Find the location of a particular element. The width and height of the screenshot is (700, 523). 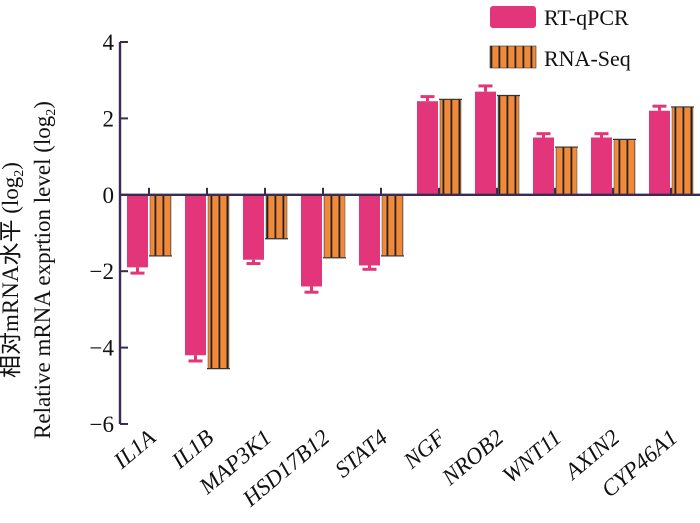

x-category-label: IL1A is located at coordinates (134, 449).